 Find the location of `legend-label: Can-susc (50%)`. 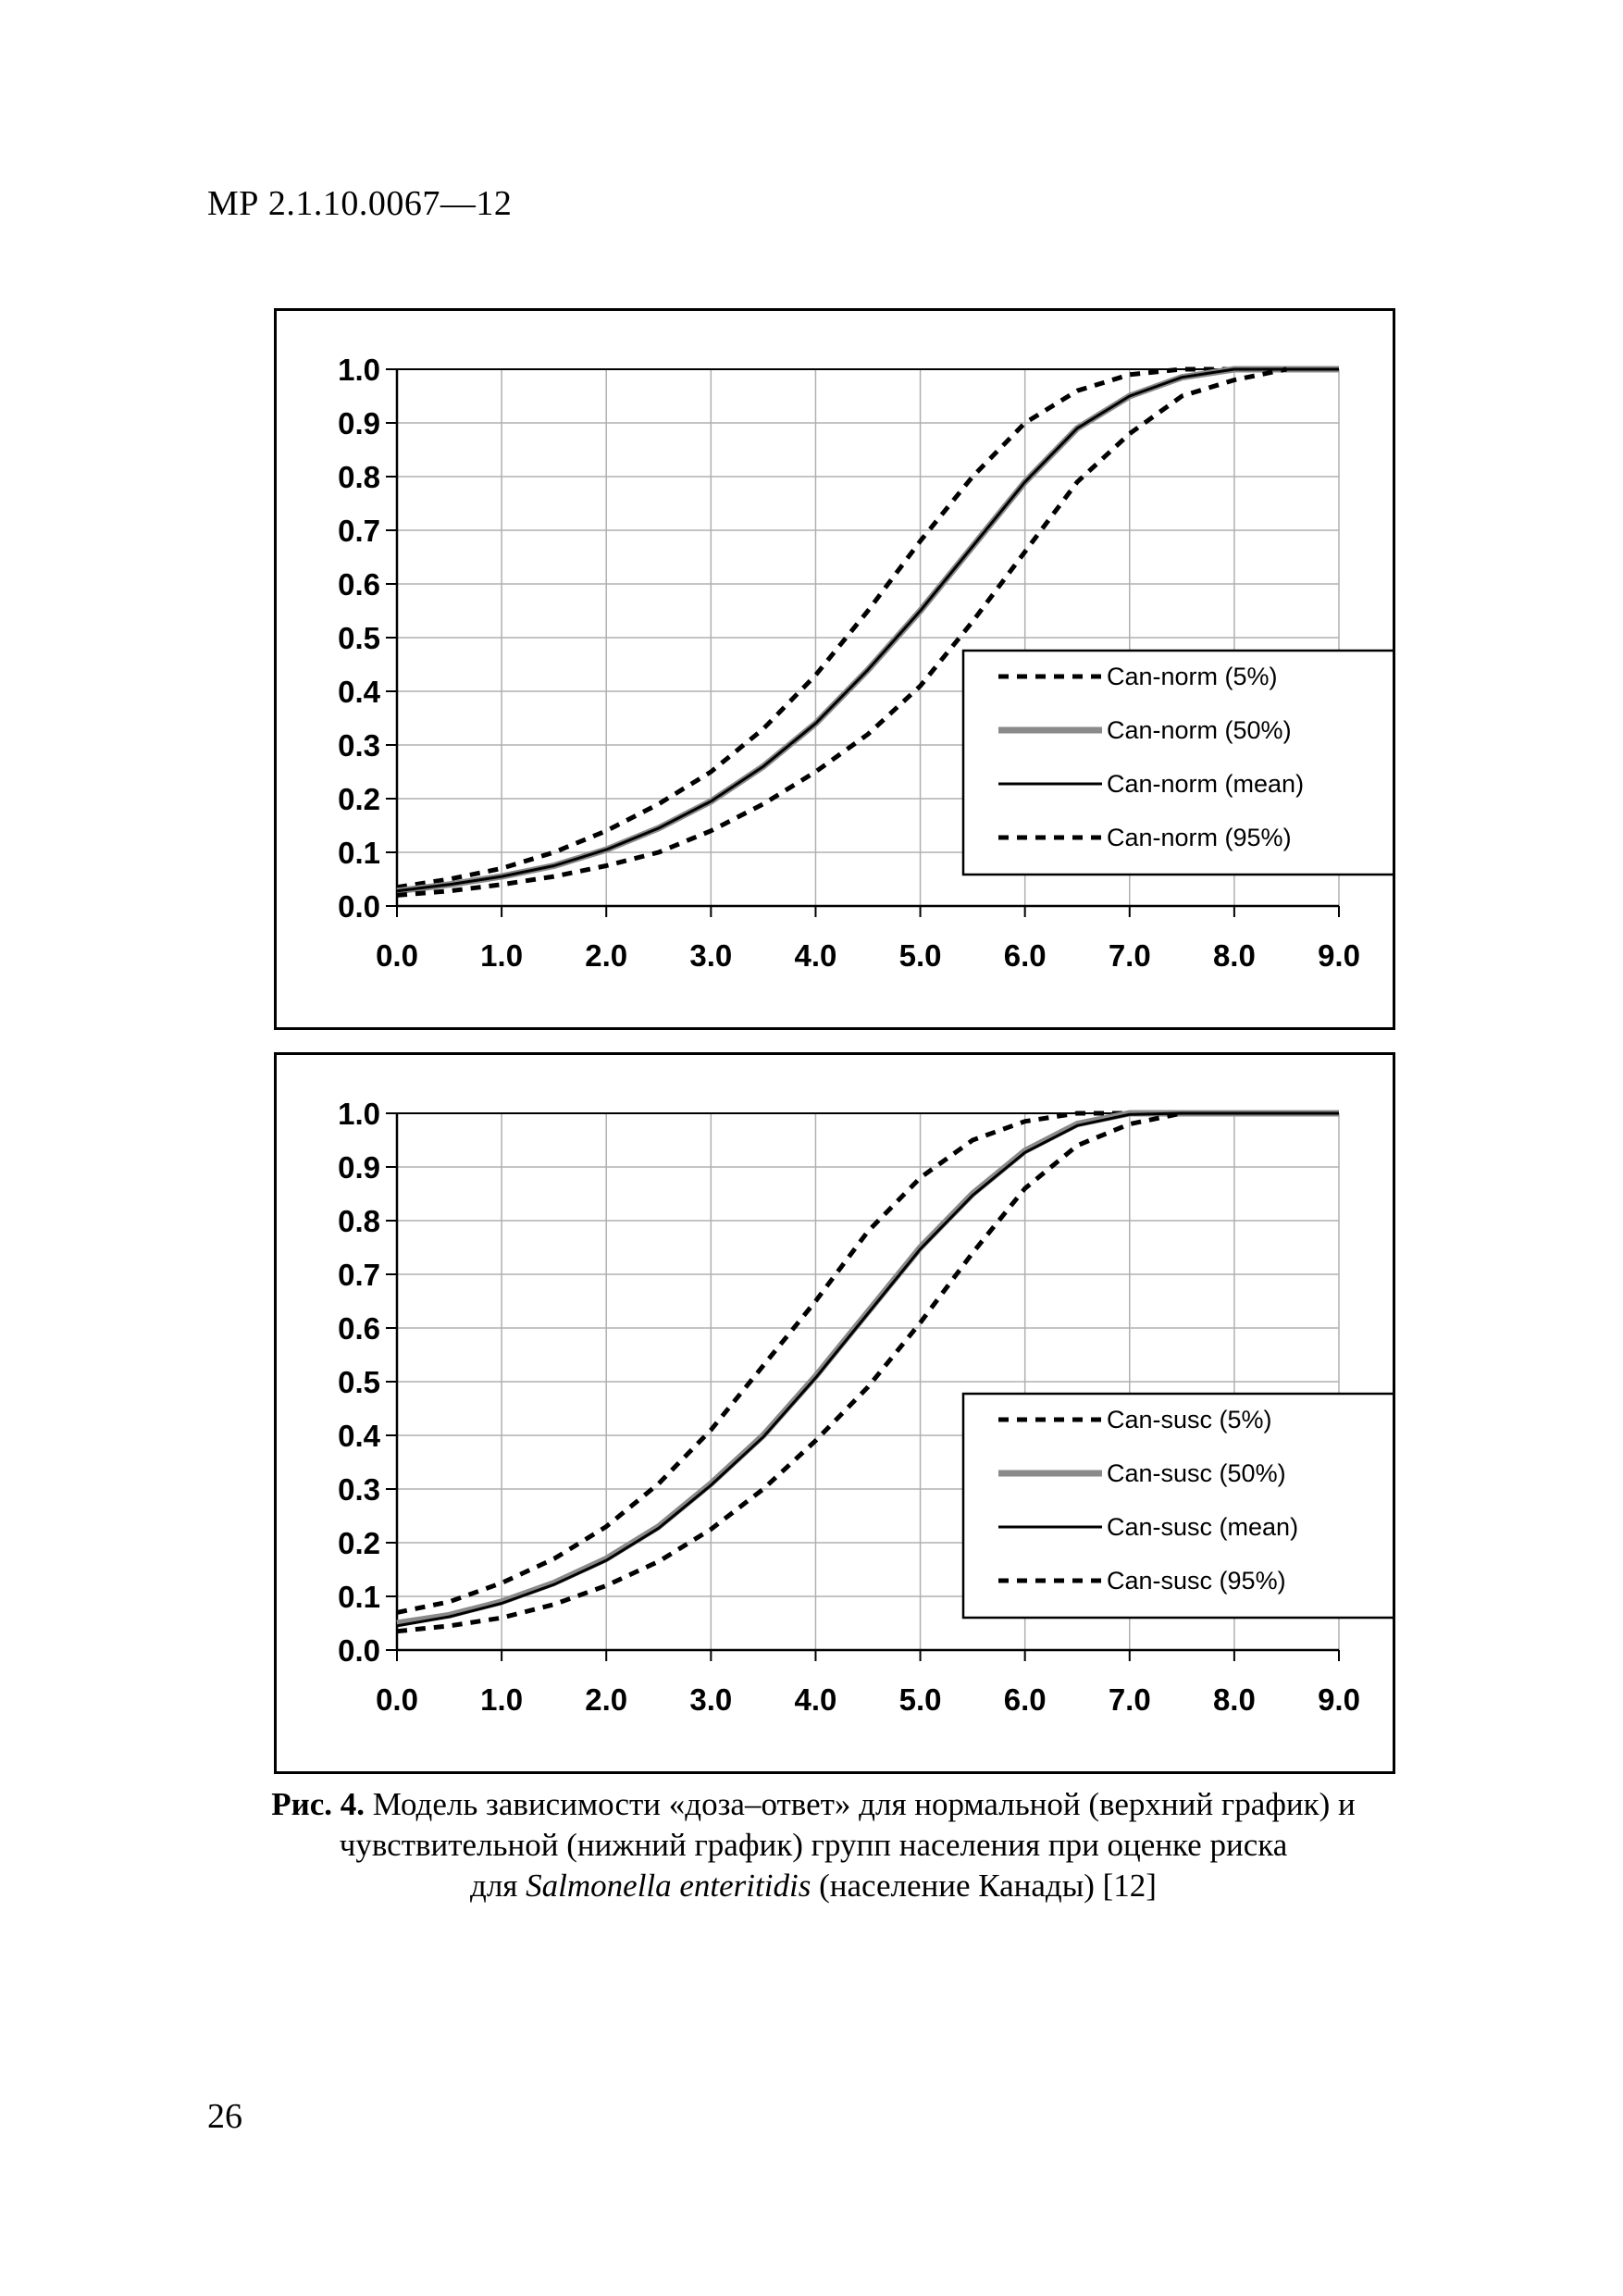

legend-label: Can-susc (50%) is located at coordinates (1196, 1473).